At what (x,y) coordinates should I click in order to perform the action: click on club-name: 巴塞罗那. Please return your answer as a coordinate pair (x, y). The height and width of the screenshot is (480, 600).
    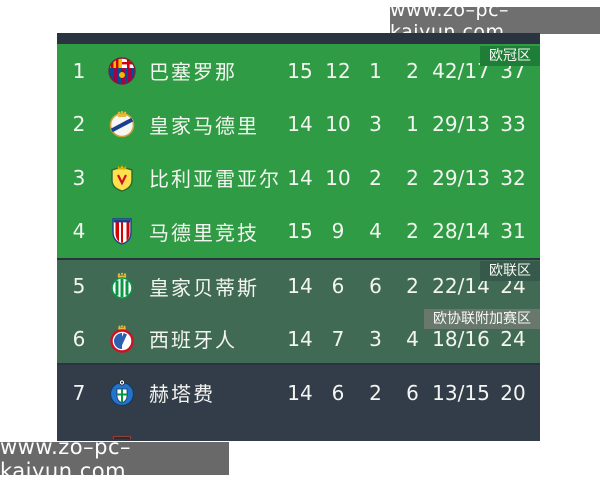
    Looking at the image, I should click on (193, 72).